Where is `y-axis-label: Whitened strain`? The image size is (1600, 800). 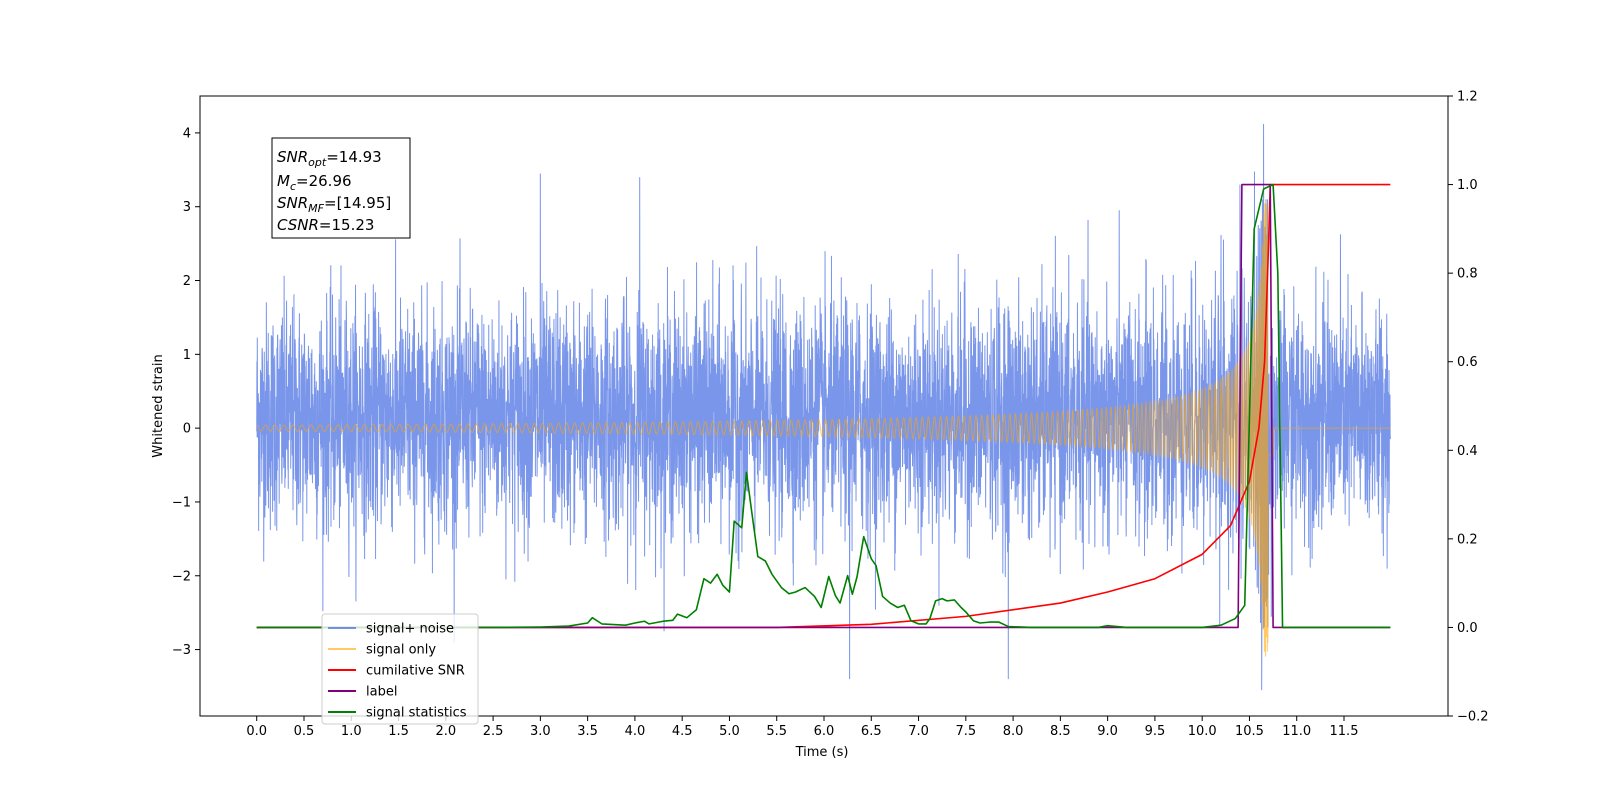 y-axis-label: Whitened strain is located at coordinates (158, 405).